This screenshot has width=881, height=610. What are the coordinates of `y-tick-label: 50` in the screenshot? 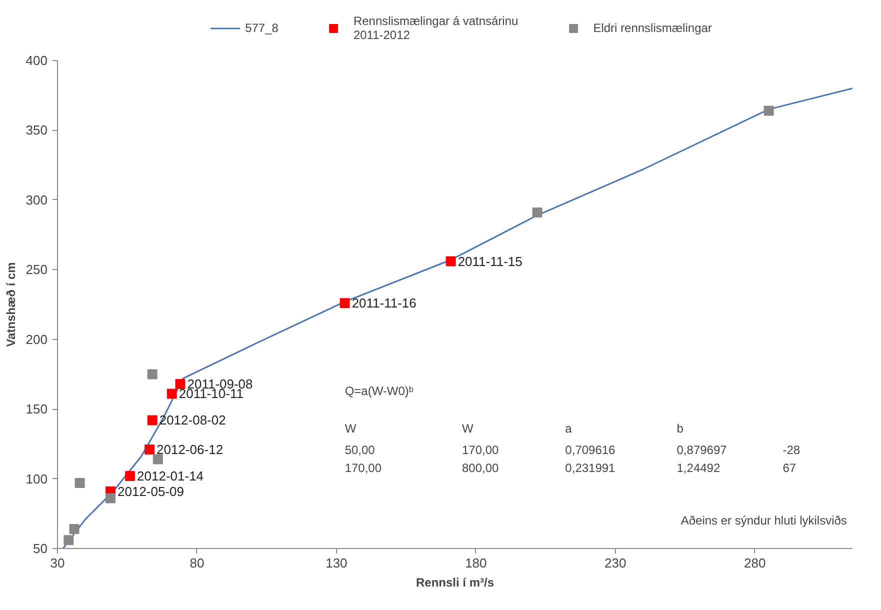 It's located at (40, 548).